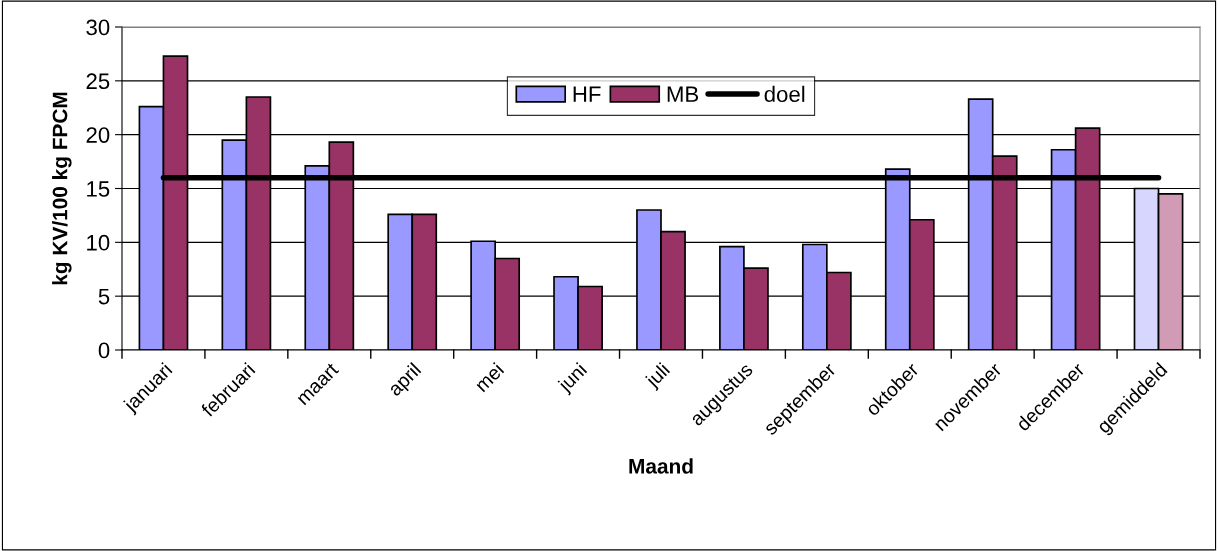 This screenshot has width=1218, height=551. Describe the element at coordinates (98, 81) in the screenshot. I see `y-tick-label: 25` at that location.